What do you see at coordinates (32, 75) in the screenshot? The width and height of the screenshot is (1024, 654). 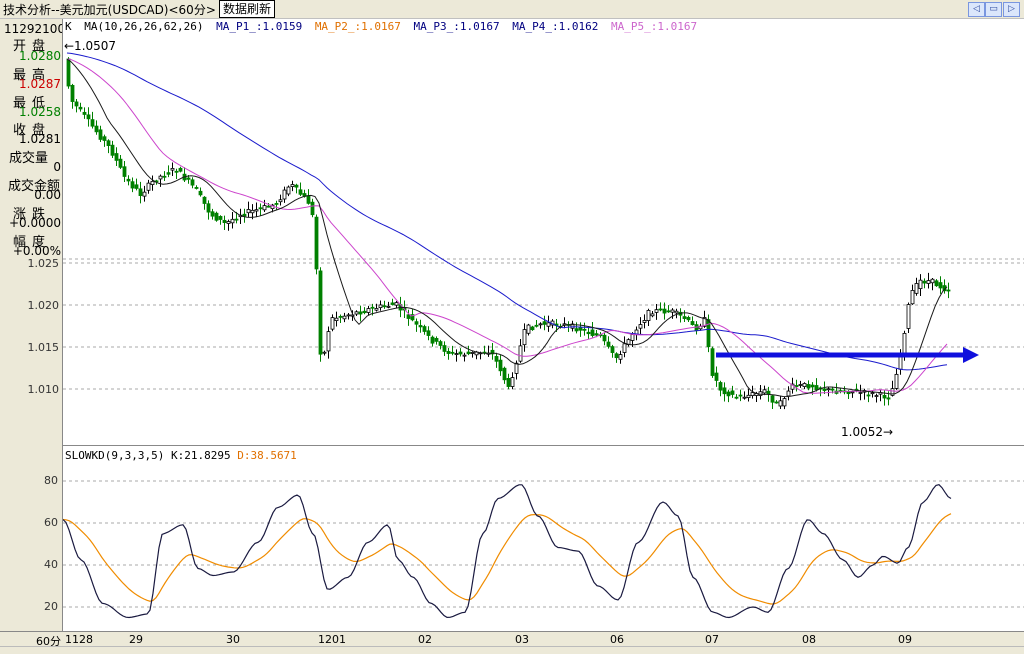 I see `high-label: 最高` at bounding box center [32, 75].